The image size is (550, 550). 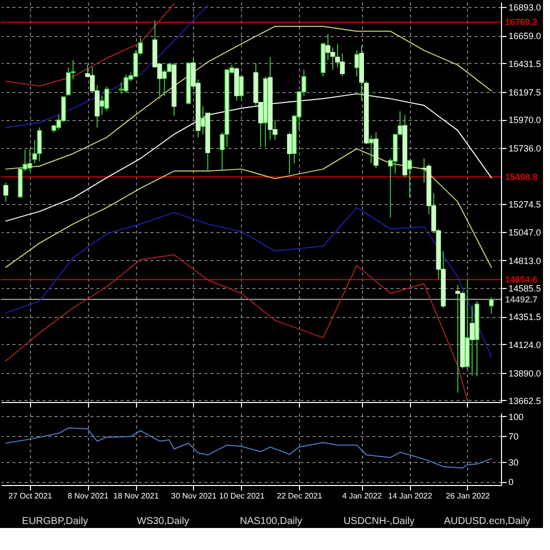 I want to click on y-tick-label: 16893.0, so click(x=525, y=7).